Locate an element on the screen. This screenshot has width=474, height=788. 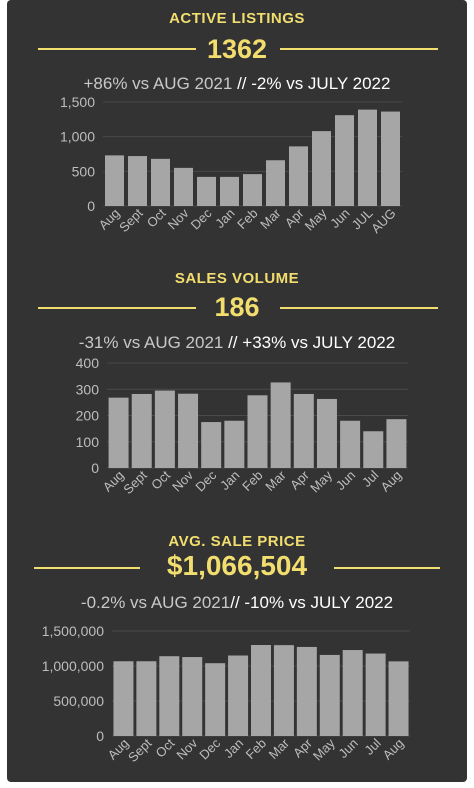
sales-x-tick-label: Oct is located at coordinates (160, 479).